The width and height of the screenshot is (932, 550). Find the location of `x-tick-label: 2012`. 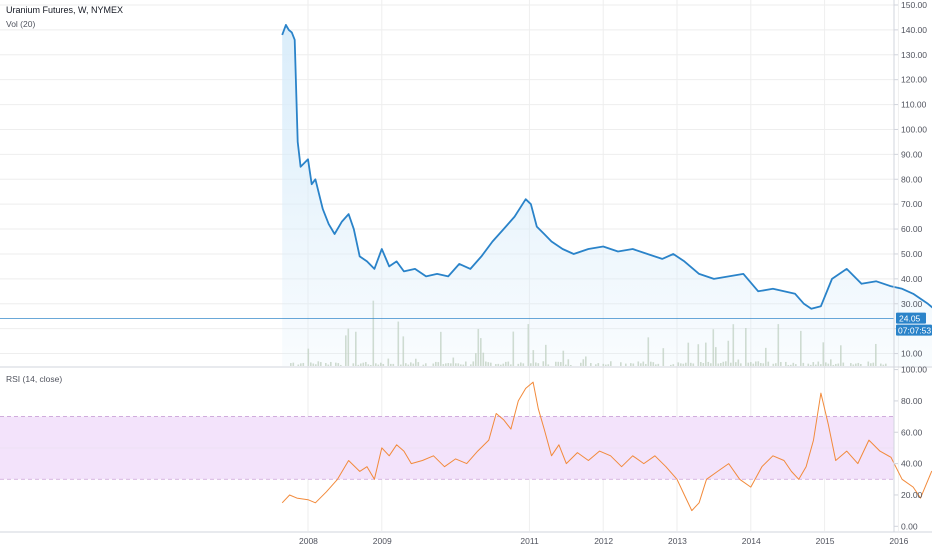

x-tick-label: 2012 is located at coordinates (603, 541).